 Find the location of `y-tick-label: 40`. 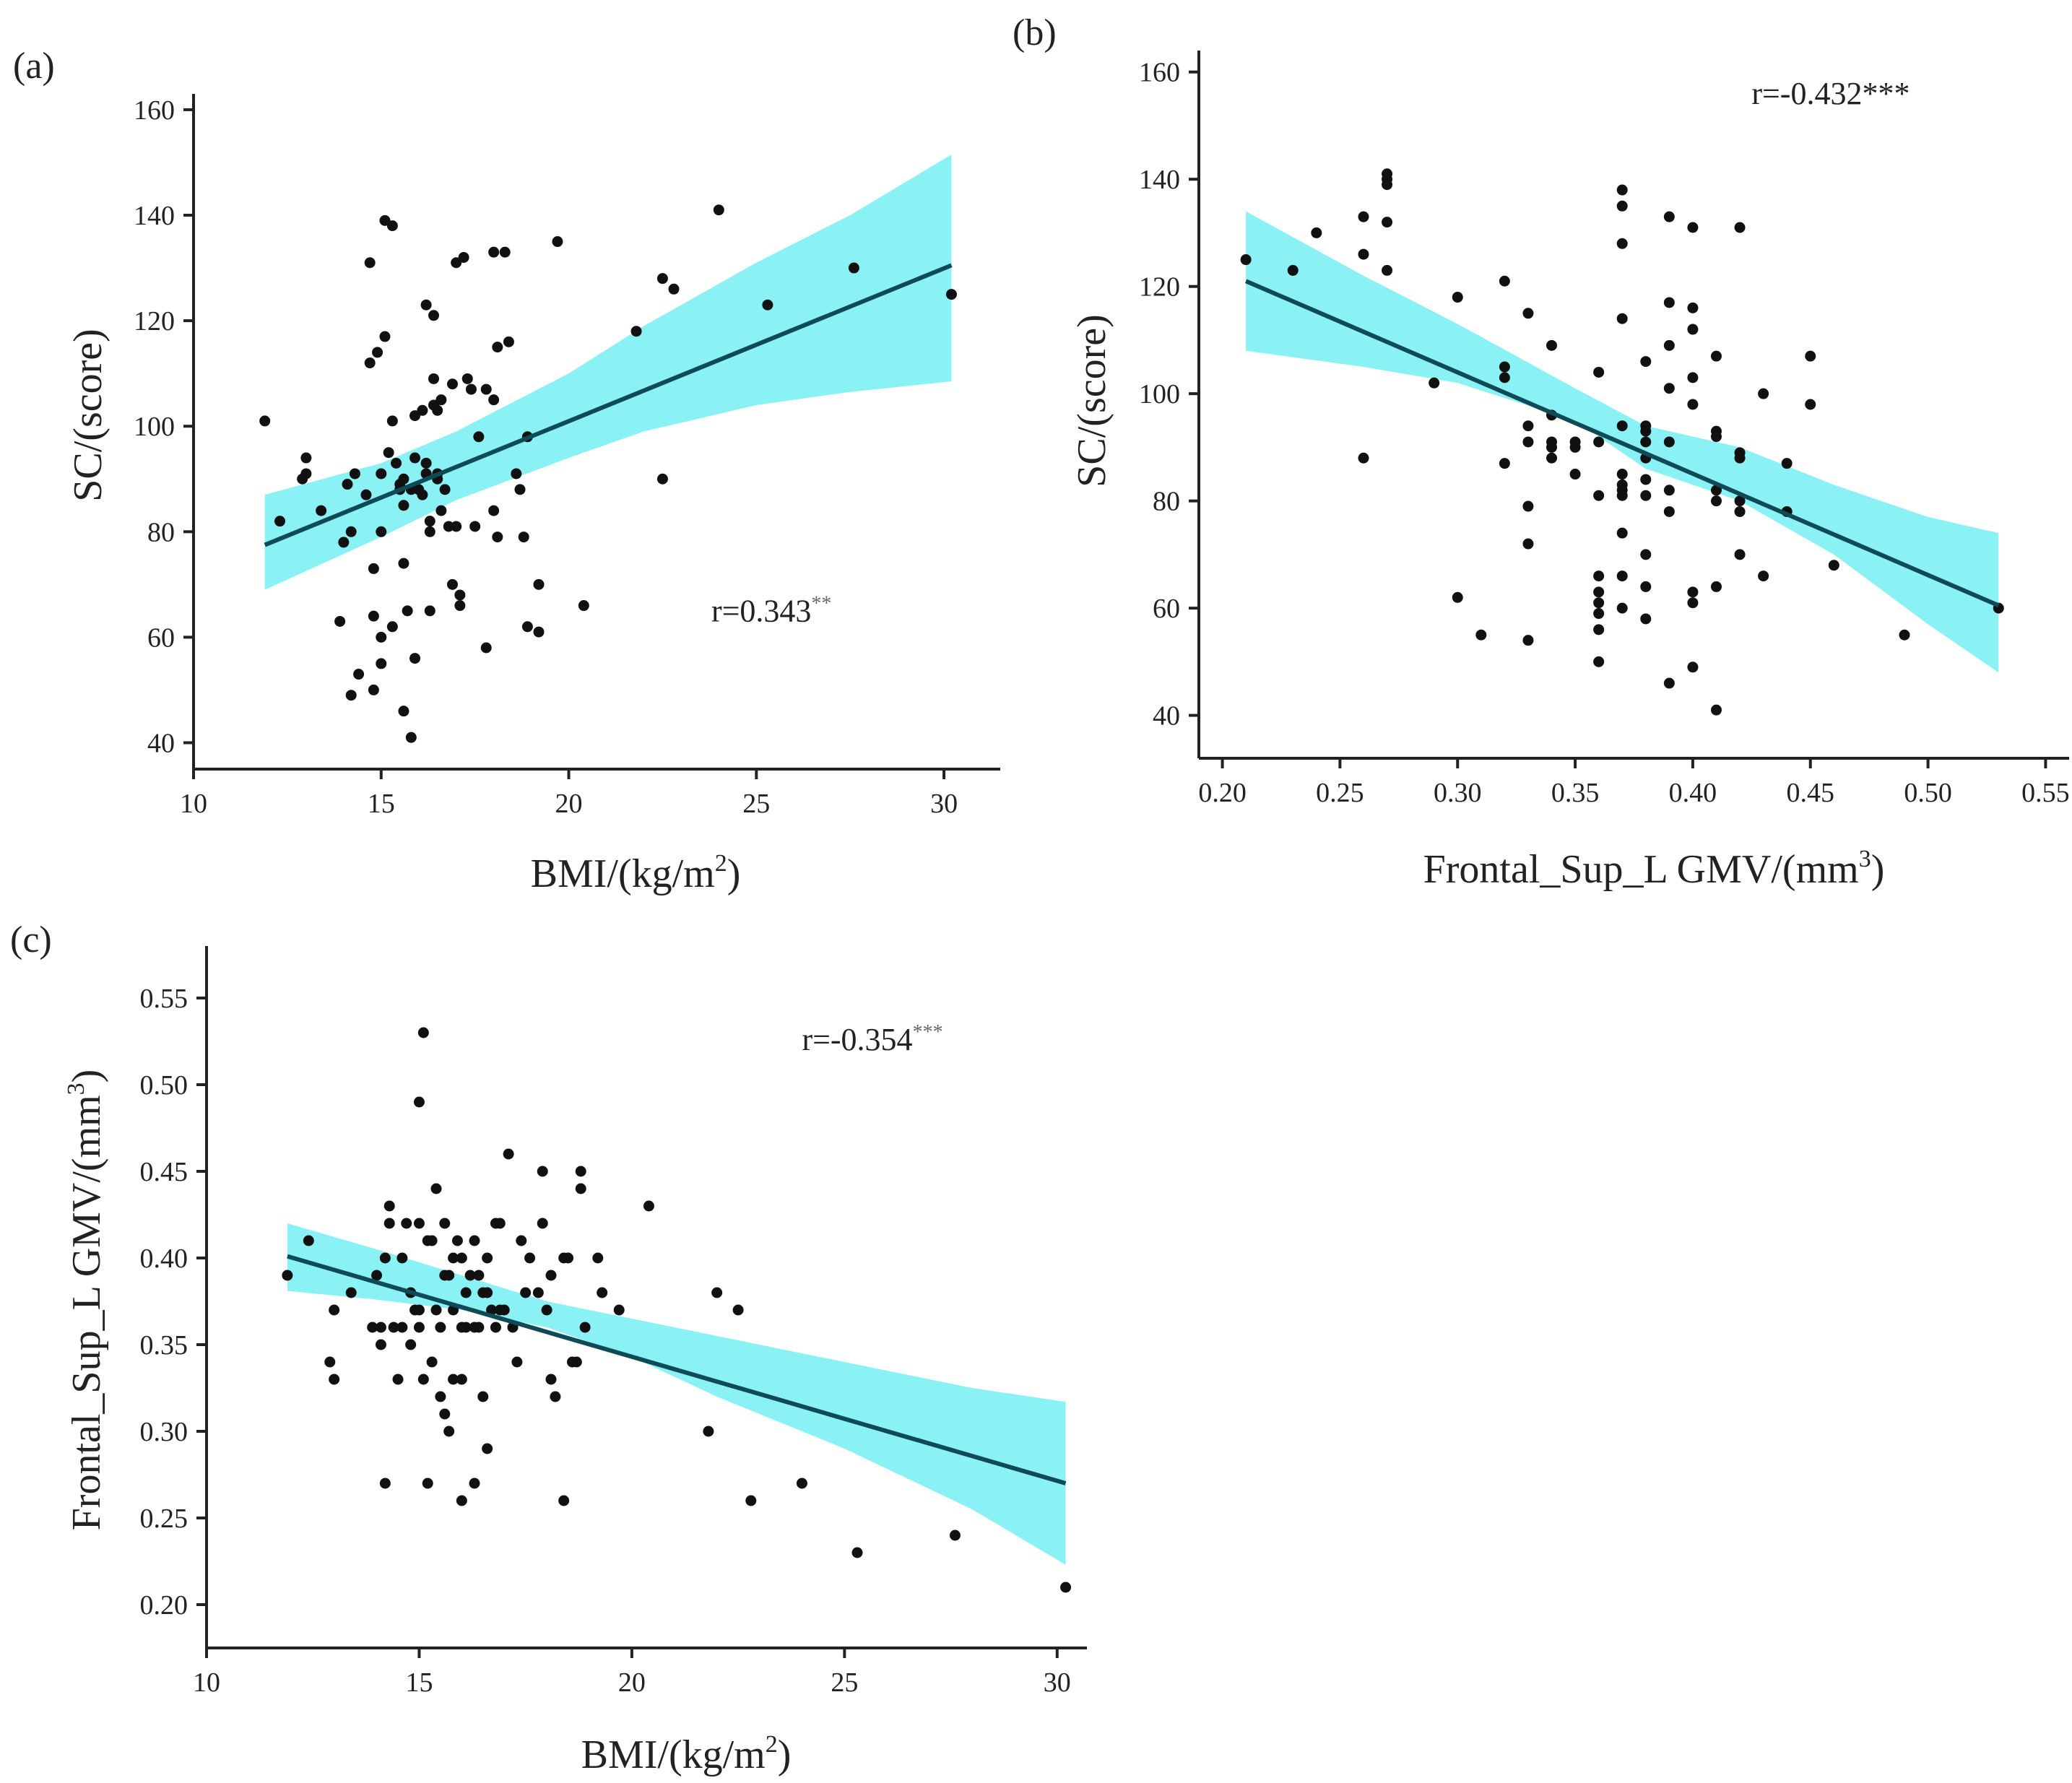

y-tick-label: 40 is located at coordinates (161, 743).